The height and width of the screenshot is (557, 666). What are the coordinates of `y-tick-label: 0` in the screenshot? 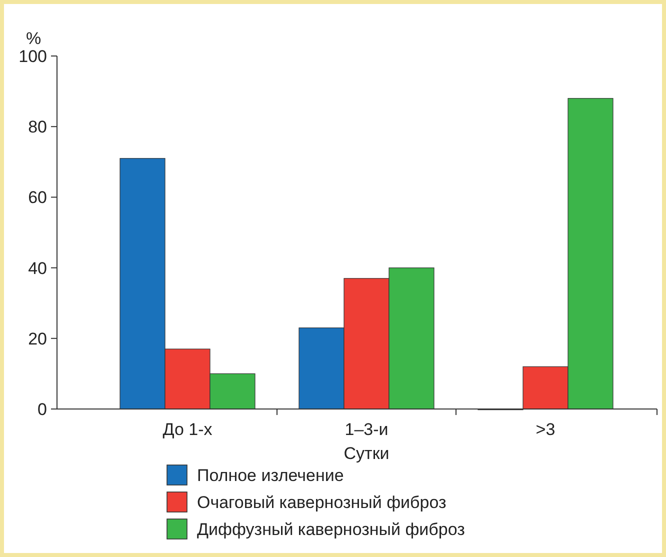 It's located at (42, 409).